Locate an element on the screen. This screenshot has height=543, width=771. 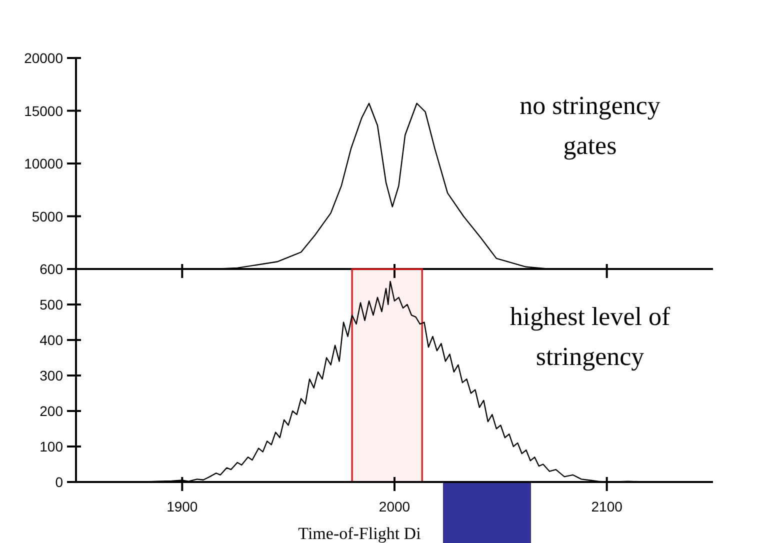
y-tick-label: 300 is located at coordinates (52, 376).